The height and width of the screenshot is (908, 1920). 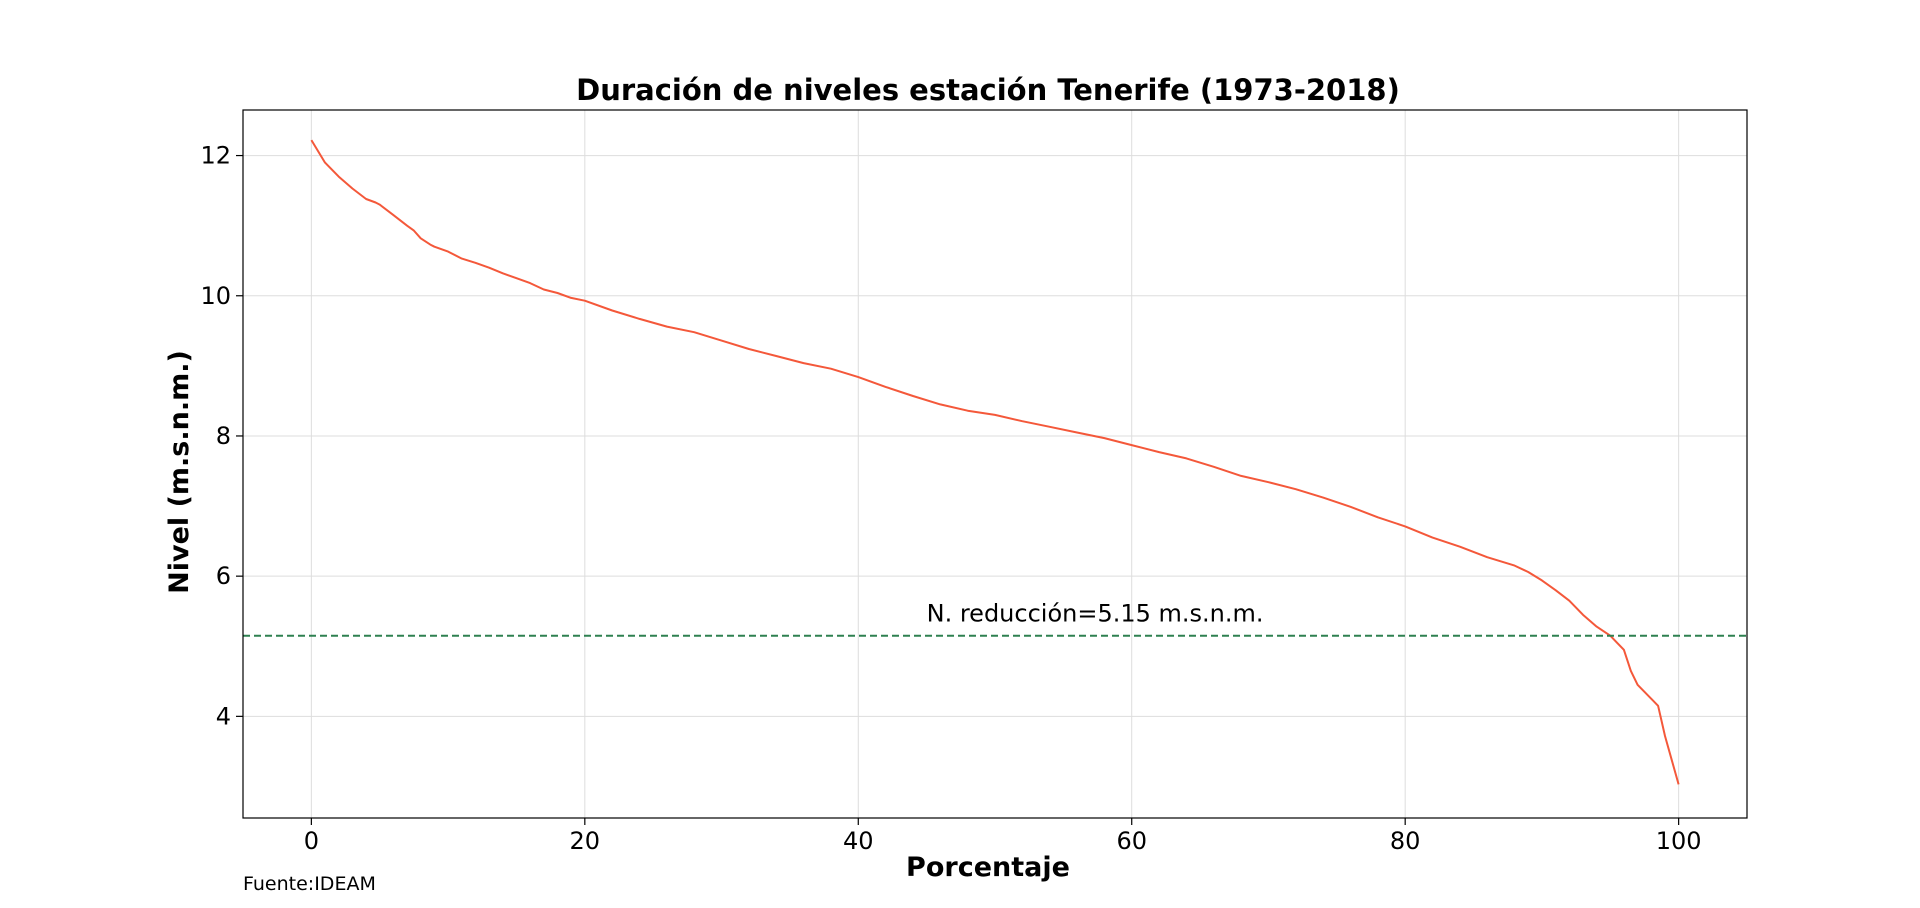 What do you see at coordinates (311, 841) in the screenshot?
I see `x-tick-label: 0` at bounding box center [311, 841].